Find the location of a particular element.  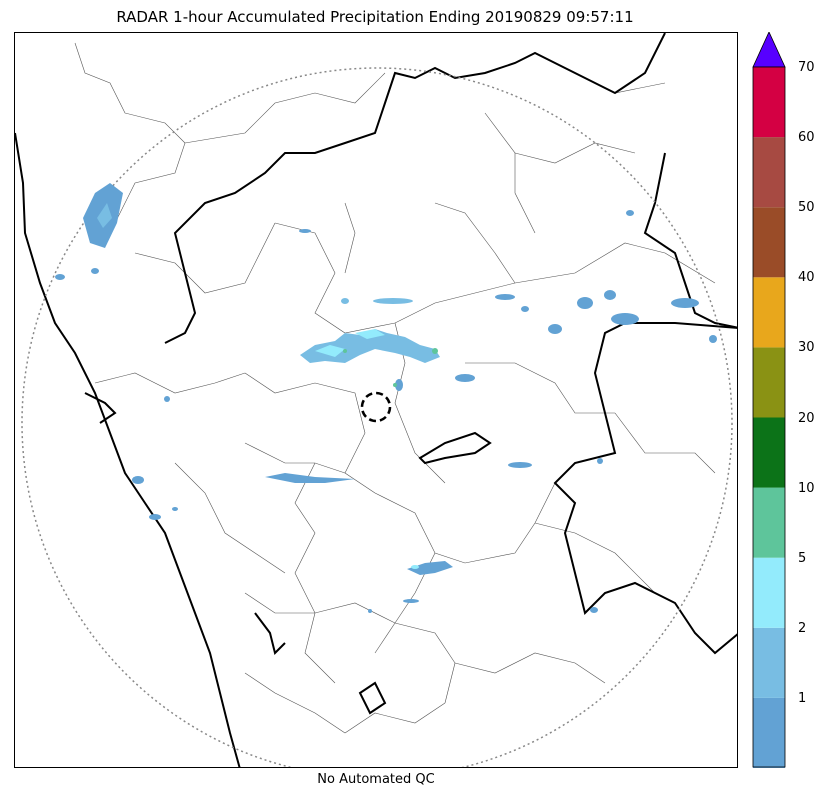

colorbar-outline is located at coordinates (769, 417).